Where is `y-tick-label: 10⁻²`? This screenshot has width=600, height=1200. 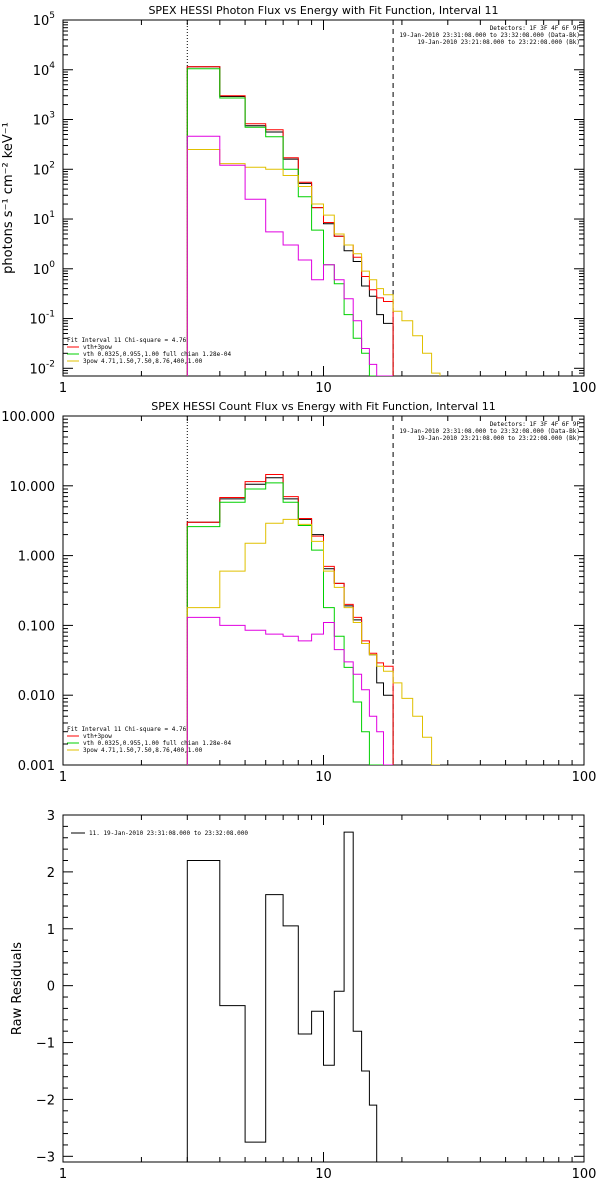
y-tick-label: 10⁻² is located at coordinates (42, 368).